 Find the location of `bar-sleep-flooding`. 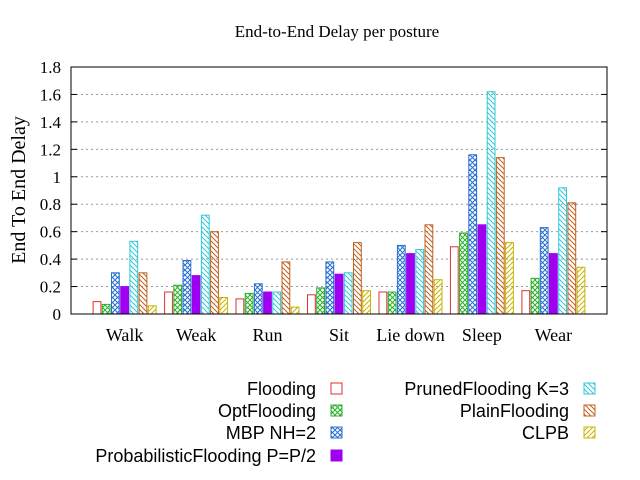

bar-sleep-flooding is located at coordinates (454, 280).